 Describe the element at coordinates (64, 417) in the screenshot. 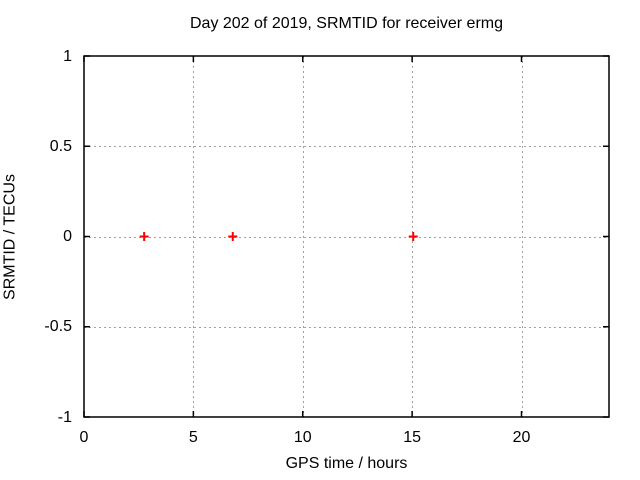

I see `y-tick-label: -1` at that location.